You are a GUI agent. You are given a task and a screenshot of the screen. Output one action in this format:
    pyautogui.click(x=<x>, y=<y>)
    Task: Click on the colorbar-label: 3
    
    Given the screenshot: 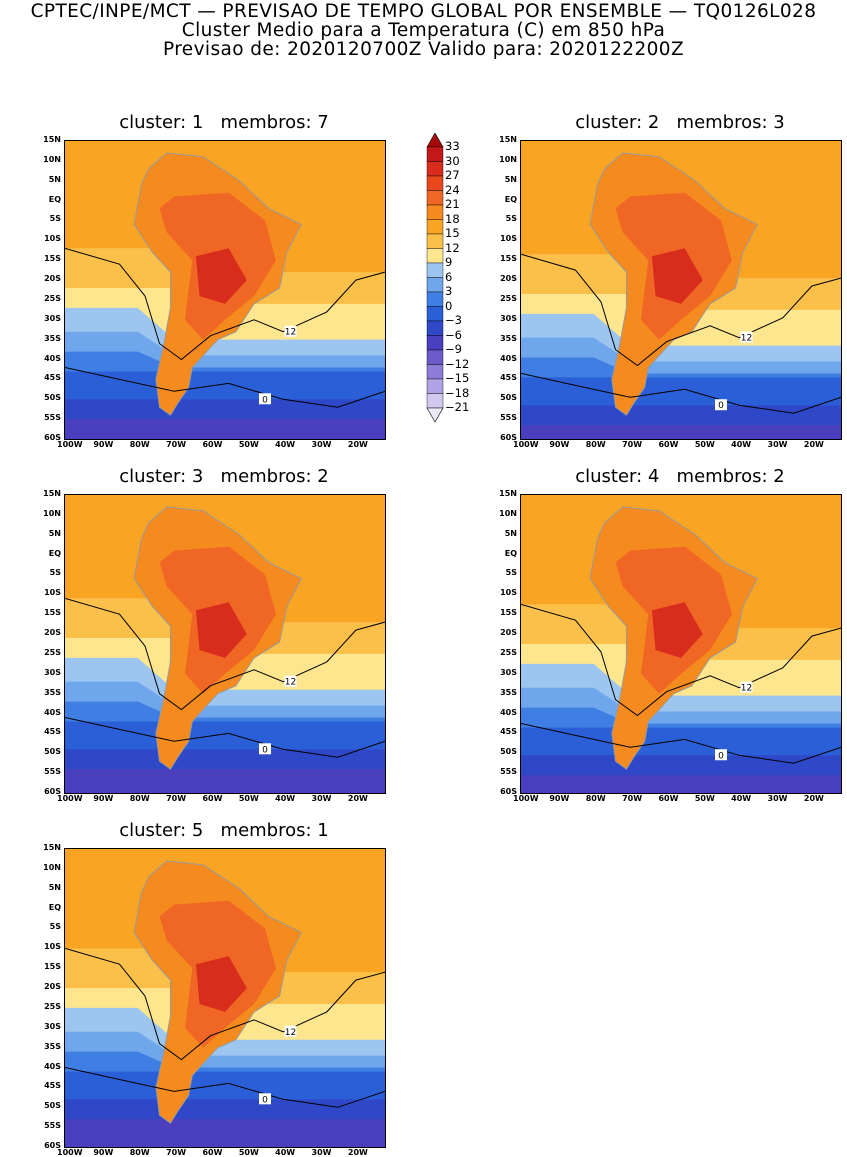 What is the action you would take?
    pyautogui.click(x=449, y=291)
    